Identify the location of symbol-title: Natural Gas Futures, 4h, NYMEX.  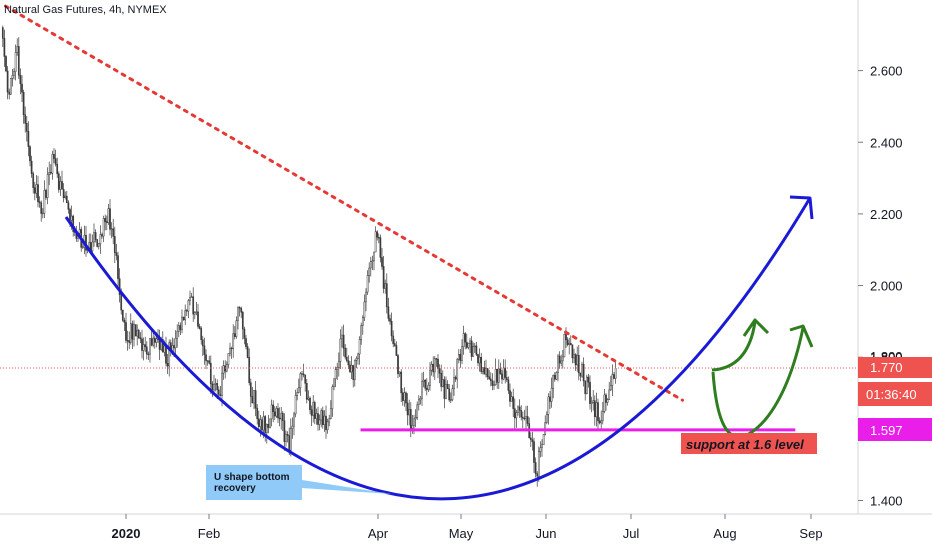
(85, 10).